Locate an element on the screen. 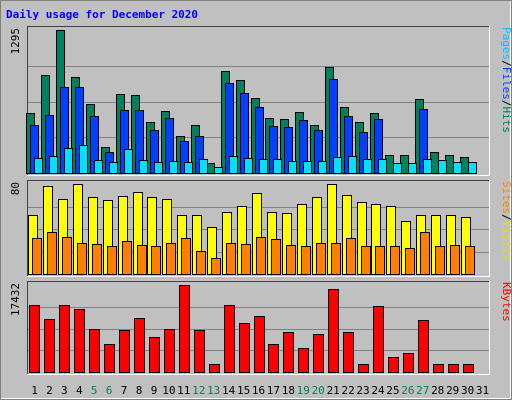 The image size is (512, 400). x-label-day-22: 22 is located at coordinates (347, 390).